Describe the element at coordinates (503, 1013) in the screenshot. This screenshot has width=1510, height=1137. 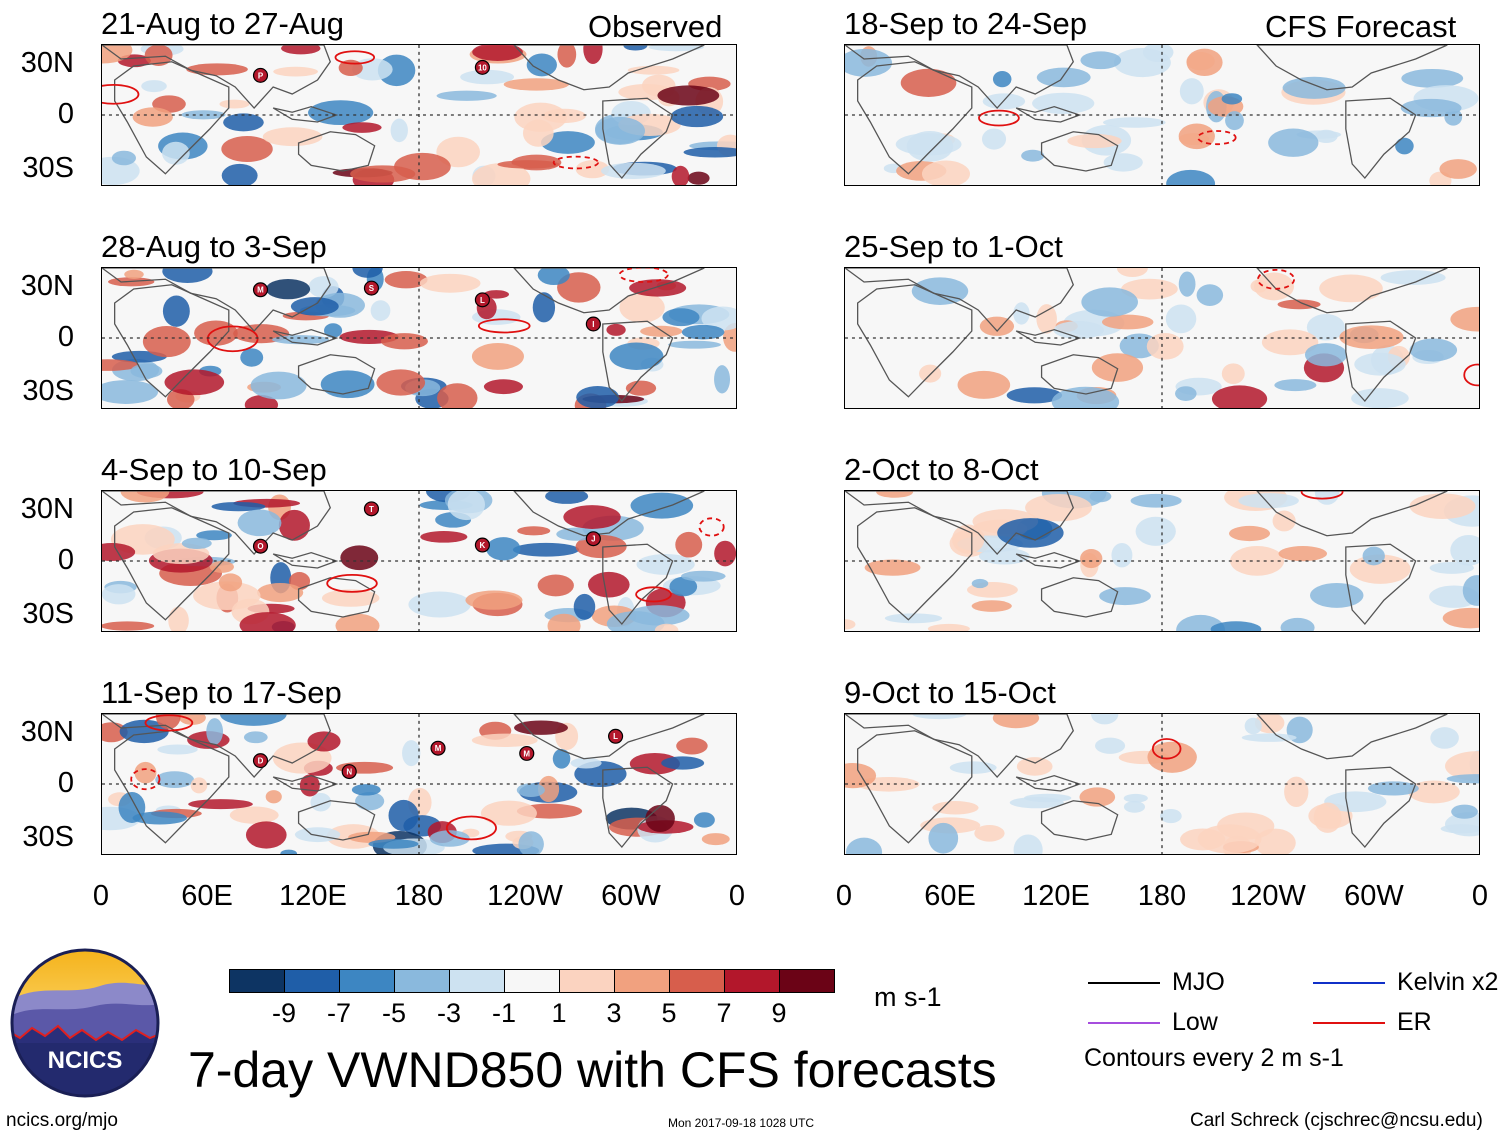
I see `colorbar-tick-label: -1` at that location.